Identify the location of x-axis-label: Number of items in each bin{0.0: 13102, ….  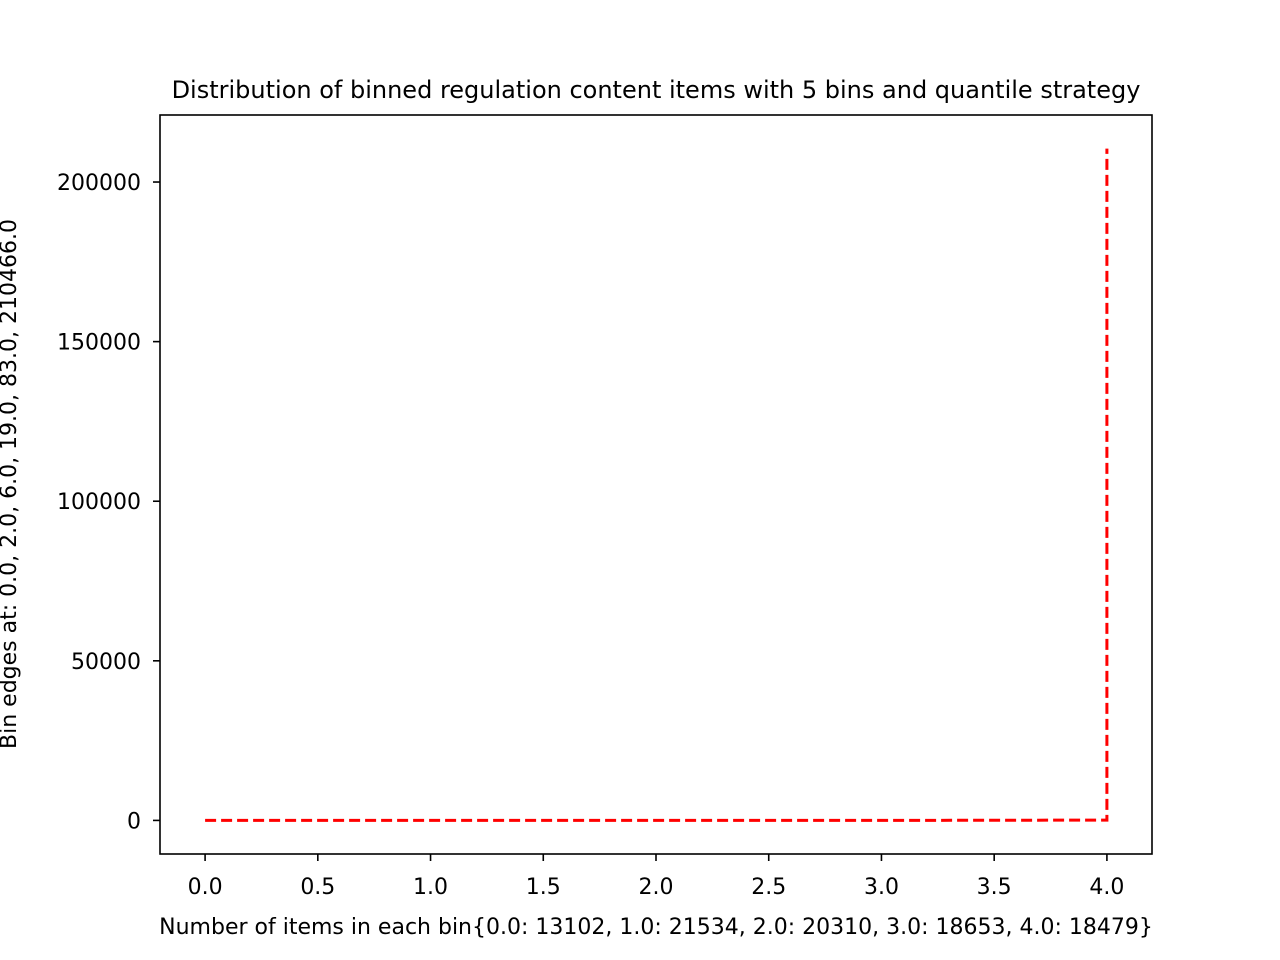
(656, 927).